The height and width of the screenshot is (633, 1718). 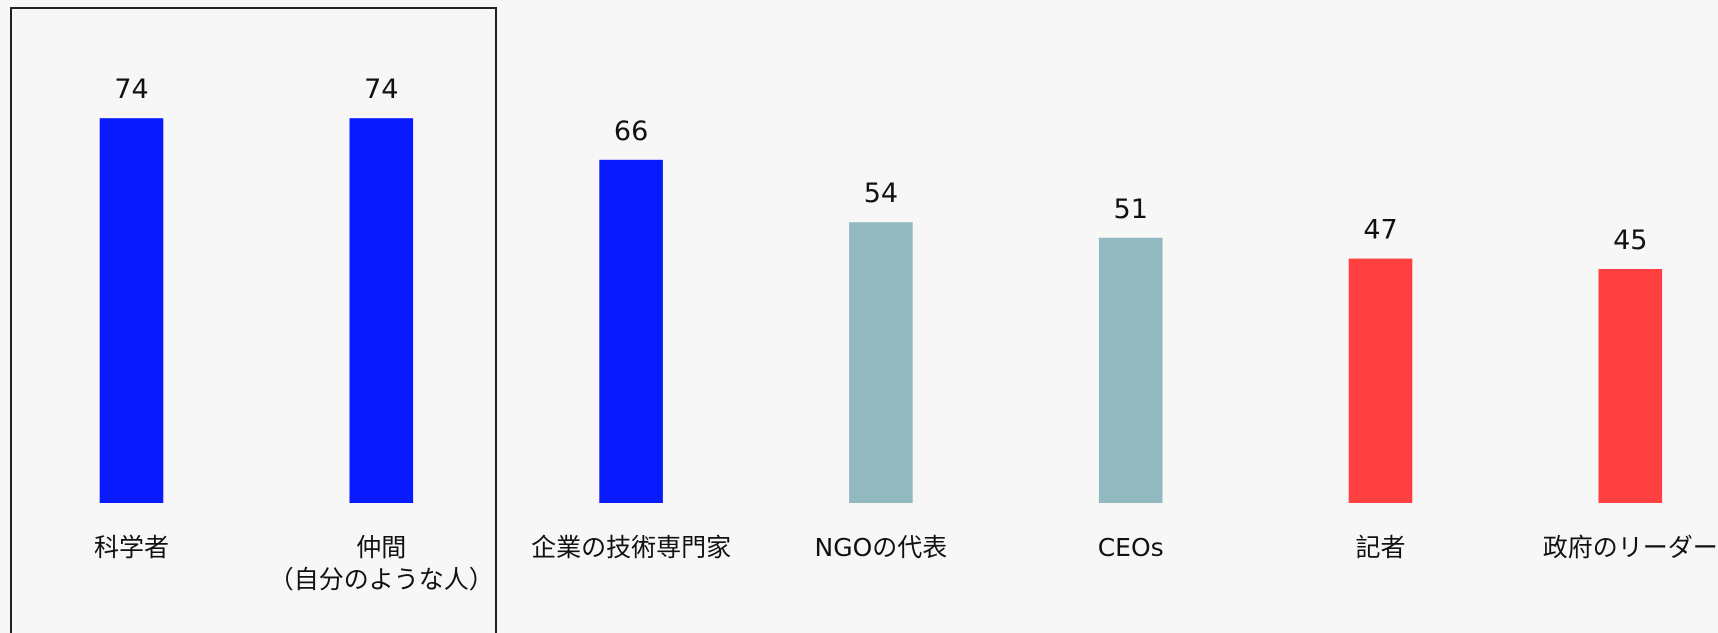 I want to click on x-tick-label: 仲間 （自分のような人）, so click(x=381, y=563).